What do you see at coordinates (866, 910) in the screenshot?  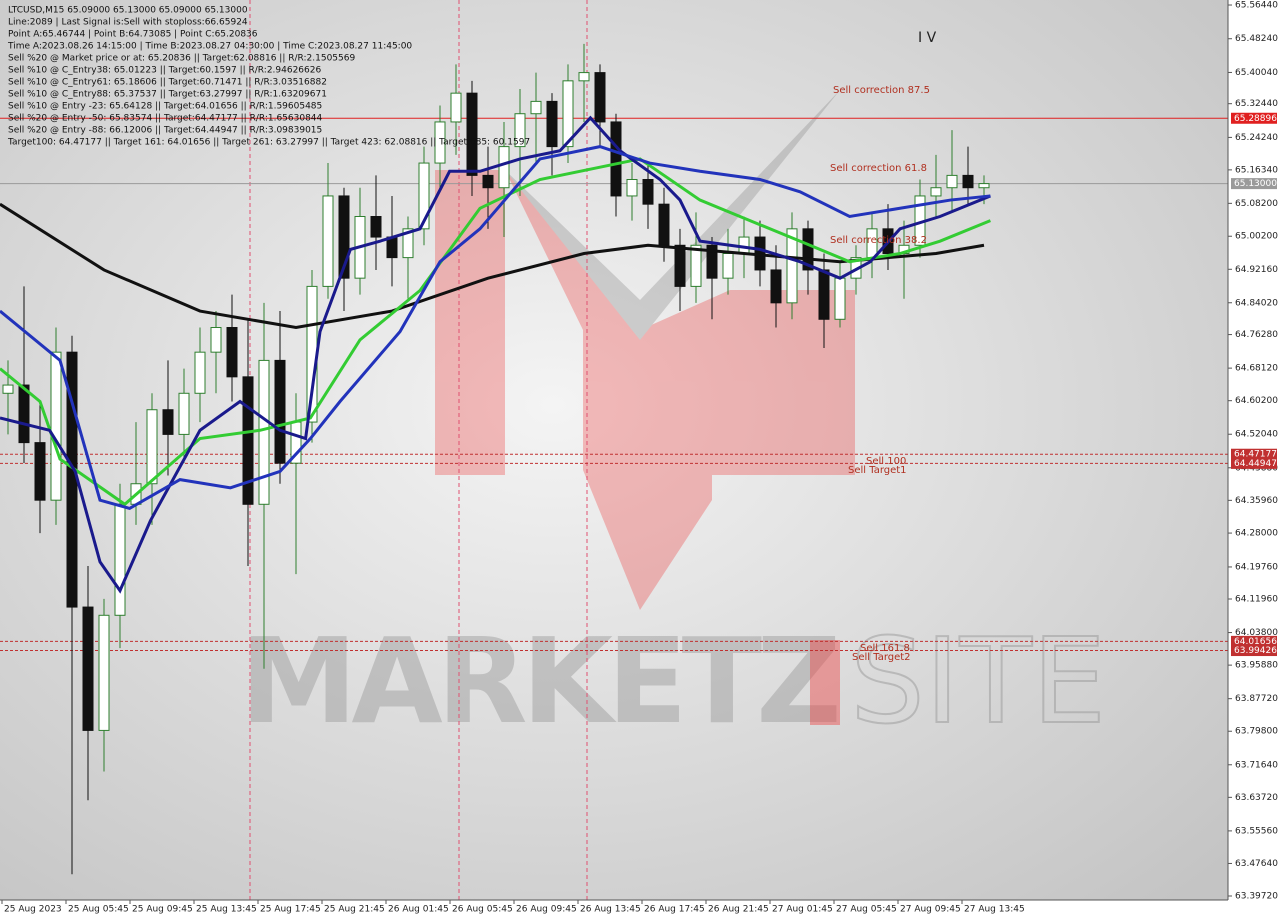 I see `x-tick-label: 27 Aug 05:45` at bounding box center [866, 910].